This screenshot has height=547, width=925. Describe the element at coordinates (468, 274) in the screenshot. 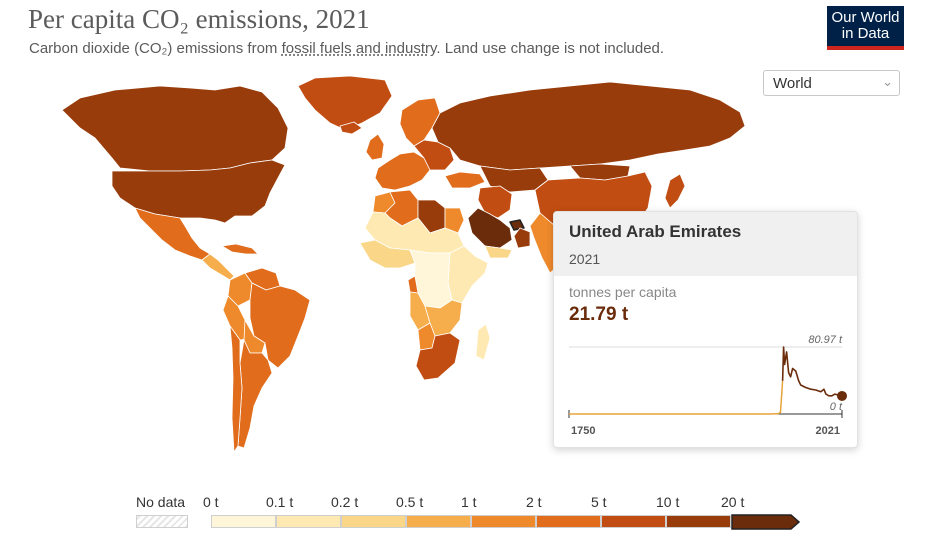

I see `country-East-Africa` at that location.